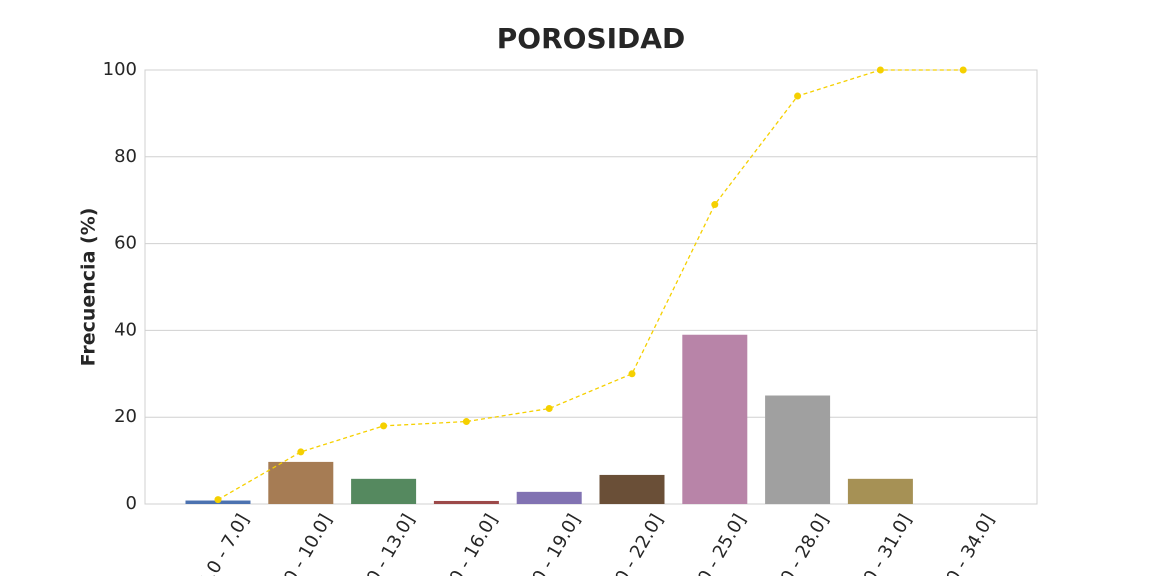  Describe the element at coordinates (962, 543) in the screenshot. I see `x-tick-label: (31.0 - 34.0]` at that location.